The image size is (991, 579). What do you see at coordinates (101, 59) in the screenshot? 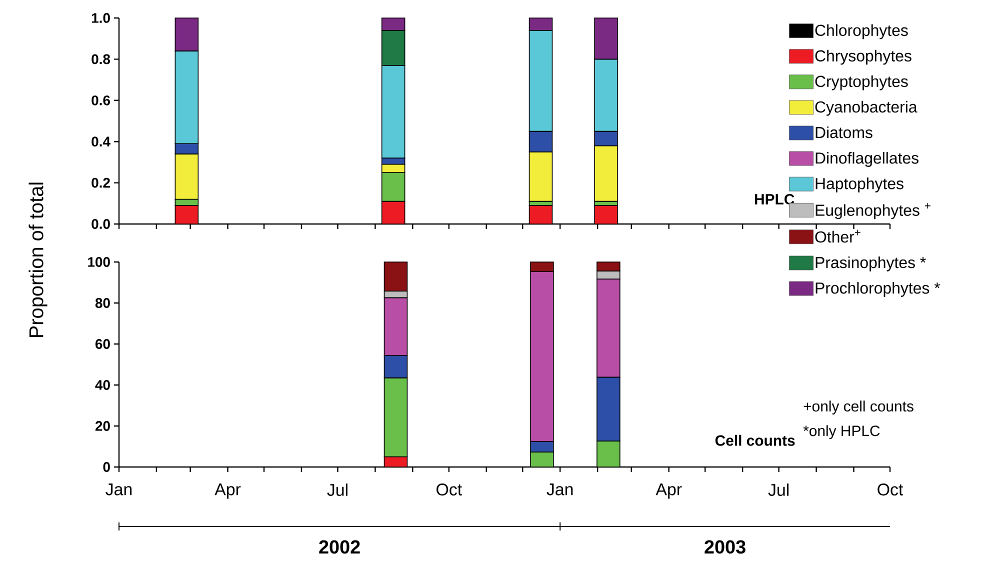
I see `y-tick-label: 0.8` at bounding box center [101, 59].